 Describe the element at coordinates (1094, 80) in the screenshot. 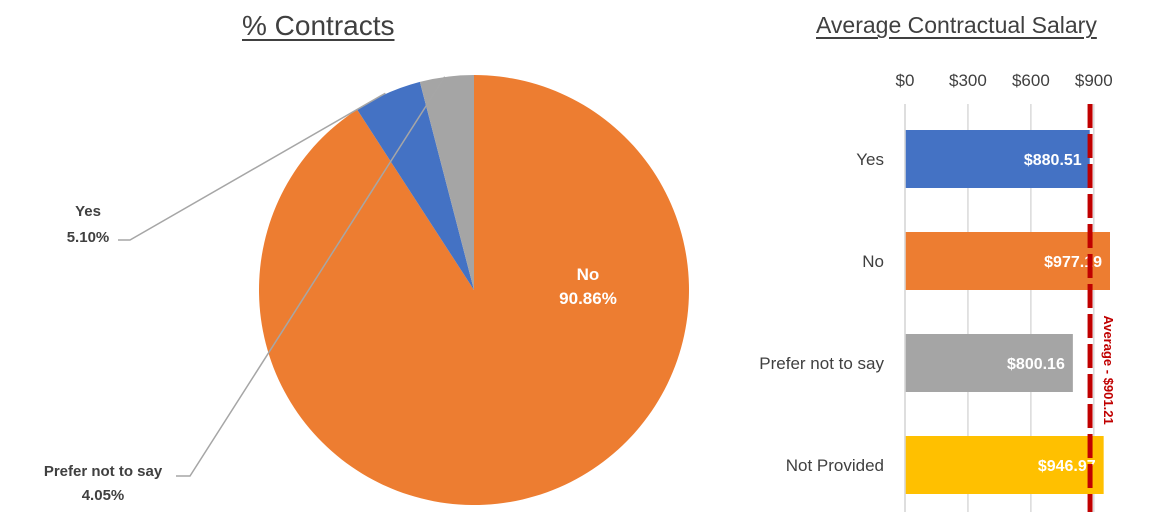

I see `x-tick-label: $900` at that location.